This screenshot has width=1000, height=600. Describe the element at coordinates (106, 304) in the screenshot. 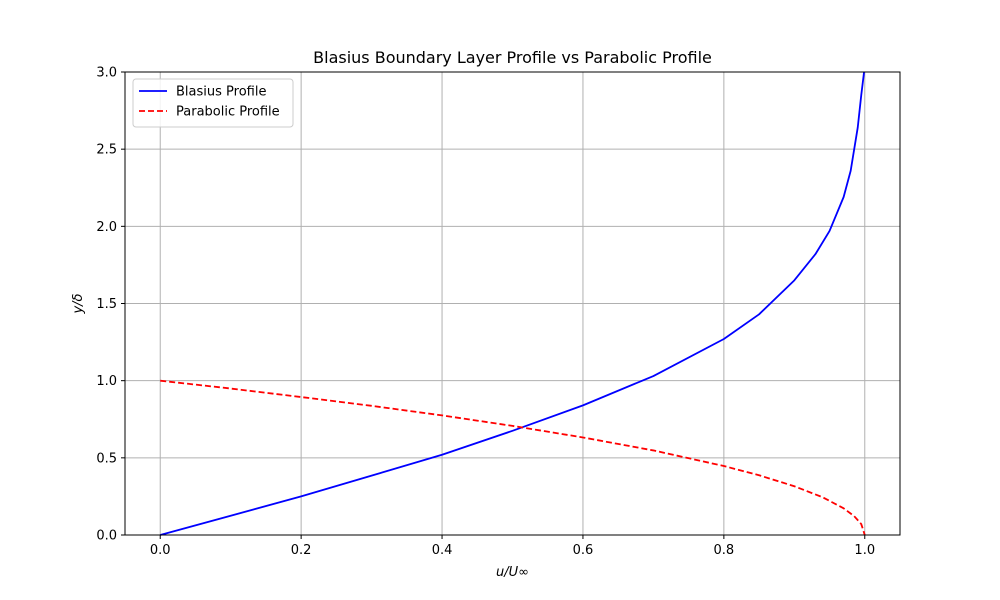

I see `y-tick-label: 1.5` at that location.